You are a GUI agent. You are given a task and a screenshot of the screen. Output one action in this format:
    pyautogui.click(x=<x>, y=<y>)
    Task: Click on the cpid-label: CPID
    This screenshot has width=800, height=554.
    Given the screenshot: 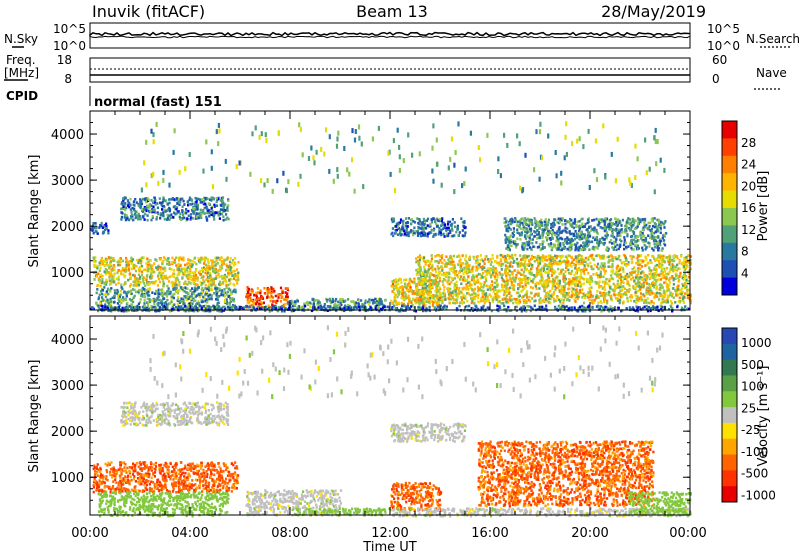 What is the action you would take?
    pyautogui.click(x=22, y=96)
    